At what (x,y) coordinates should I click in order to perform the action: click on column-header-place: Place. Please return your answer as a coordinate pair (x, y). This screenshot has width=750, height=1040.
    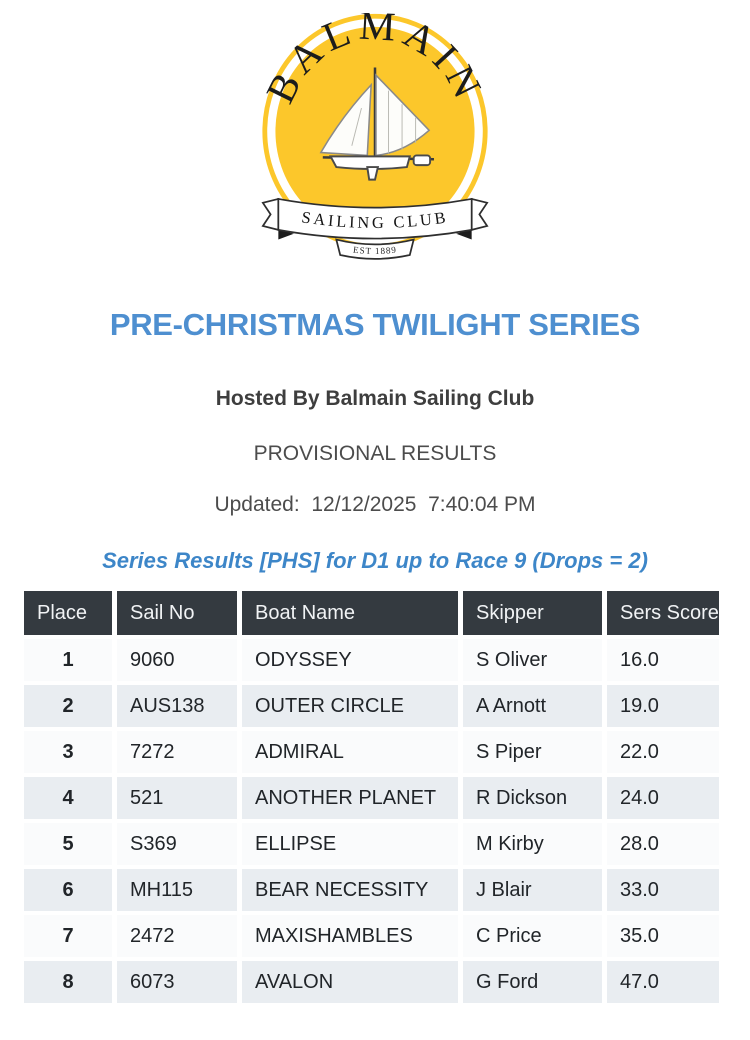
    Looking at the image, I should click on (68, 613).